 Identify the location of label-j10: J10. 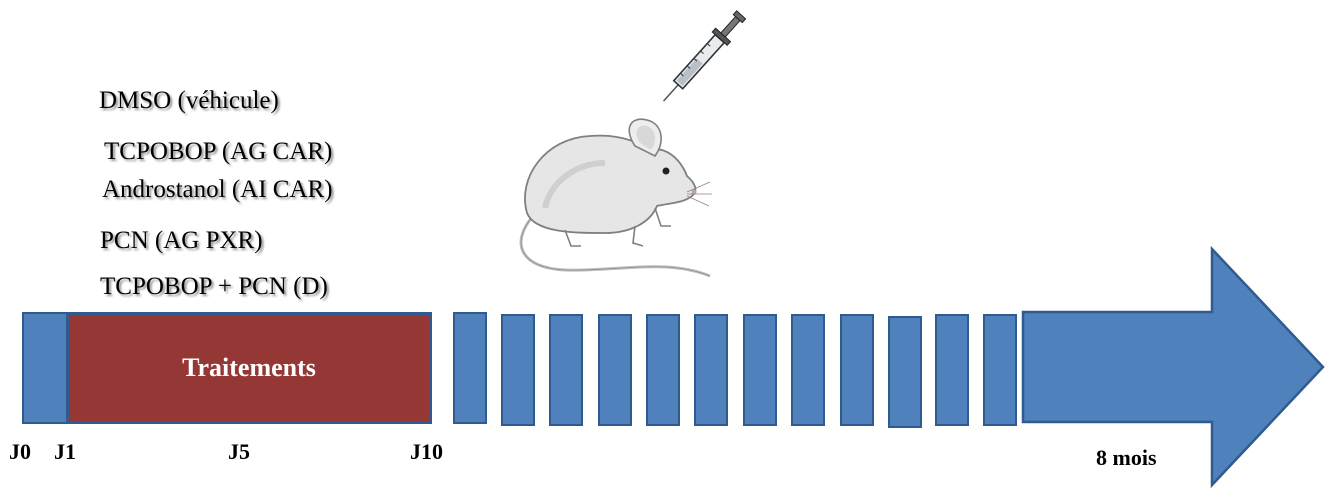
(426, 451).